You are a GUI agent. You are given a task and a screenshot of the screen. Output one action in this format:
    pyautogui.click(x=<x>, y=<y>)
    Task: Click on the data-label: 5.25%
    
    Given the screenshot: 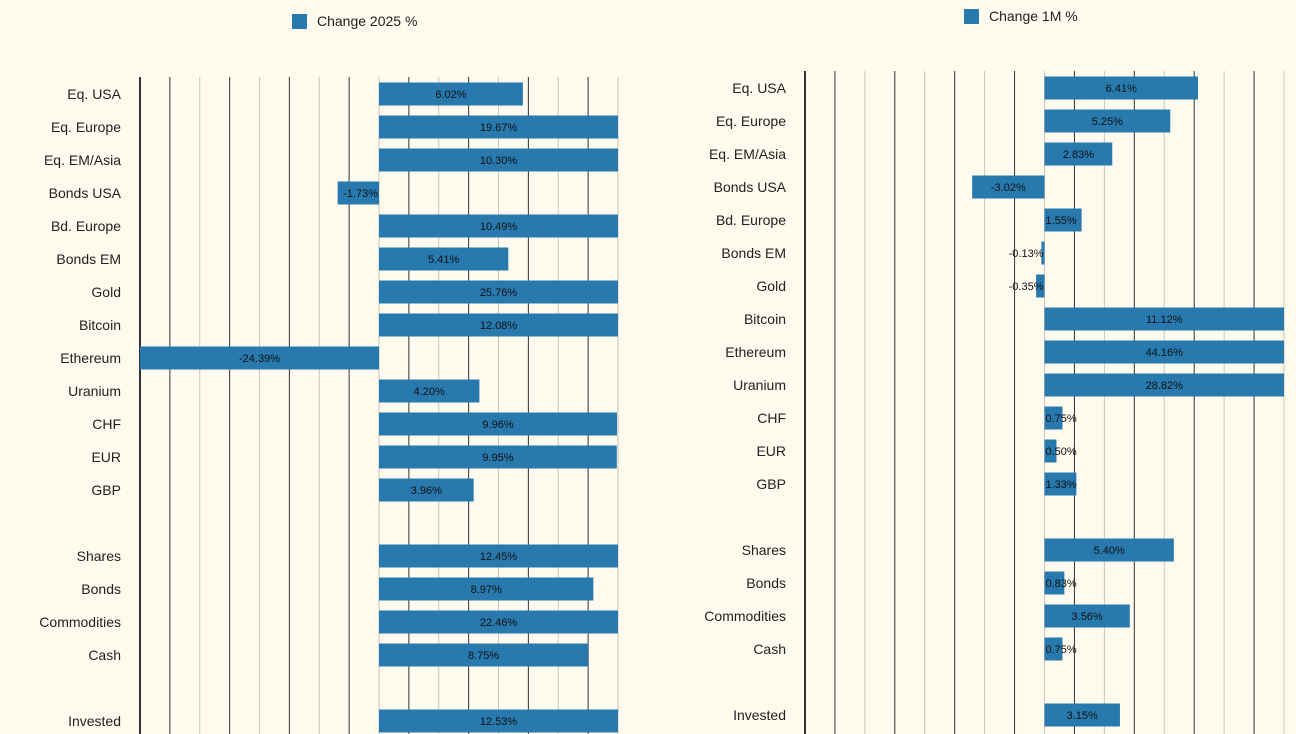 What is the action you would take?
    pyautogui.click(x=1107, y=122)
    